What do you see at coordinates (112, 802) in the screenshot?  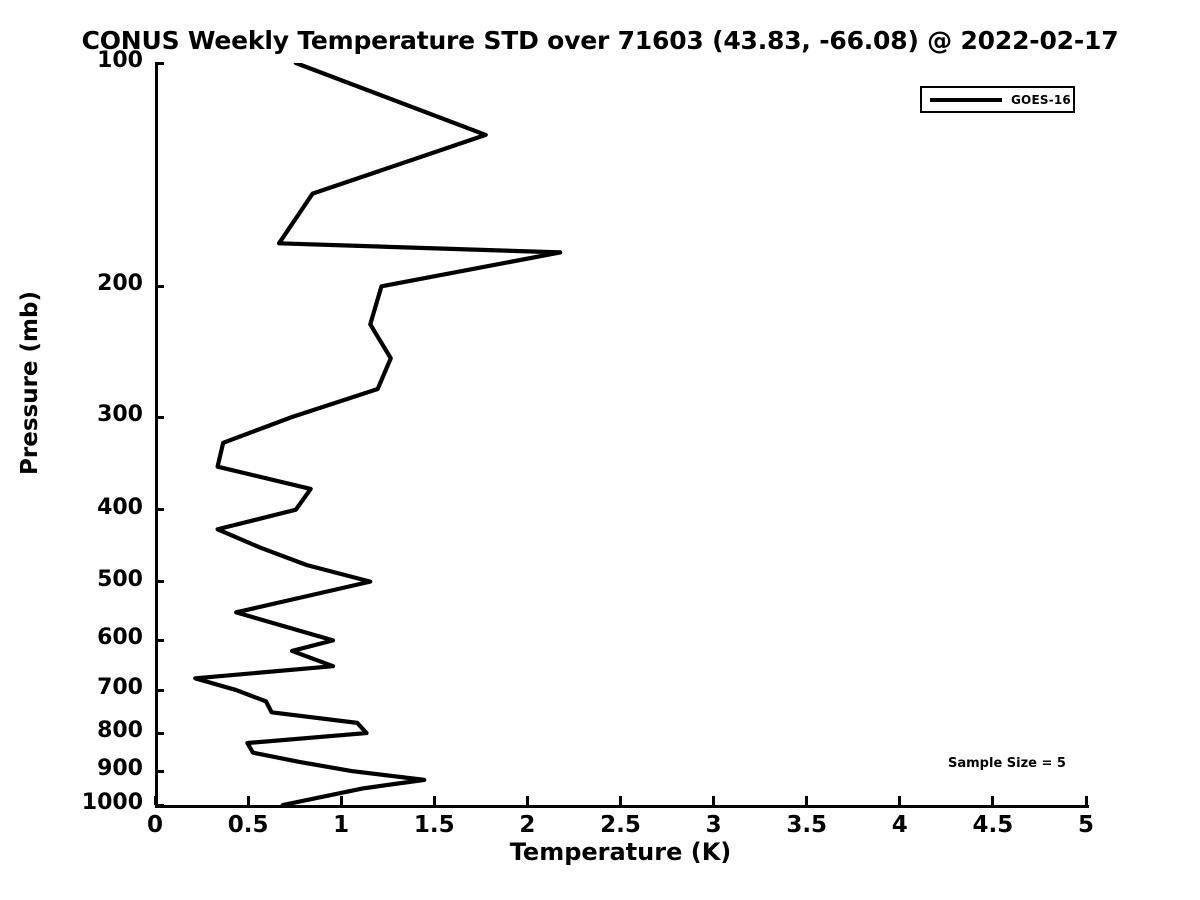 I see `y-axis-tick-label: 1000` at bounding box center [112, 802].